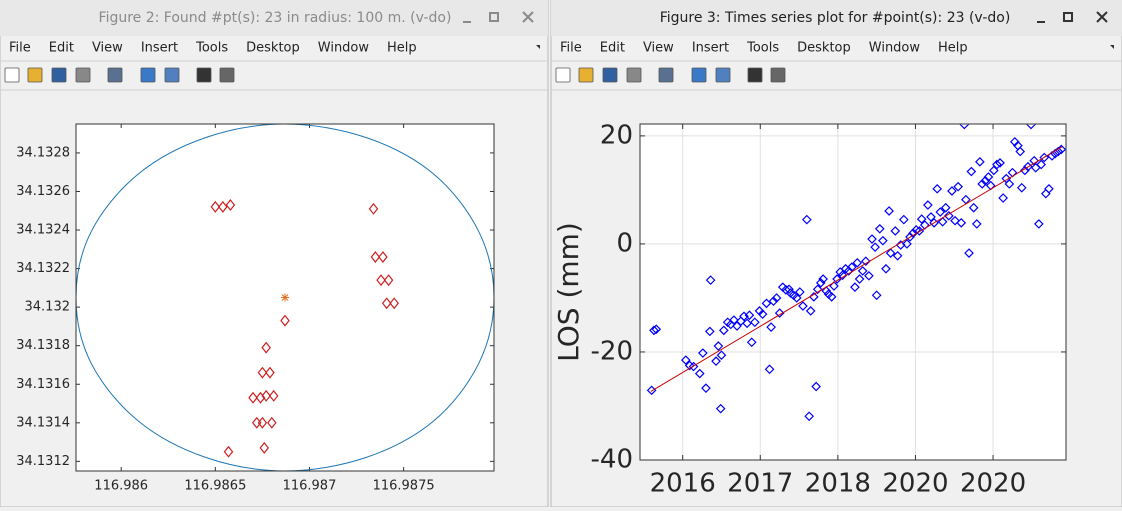  Describe the element at coordinates (568, 292) in the screenshot. I see `y-axis-label: LOS (mm)` at that location.